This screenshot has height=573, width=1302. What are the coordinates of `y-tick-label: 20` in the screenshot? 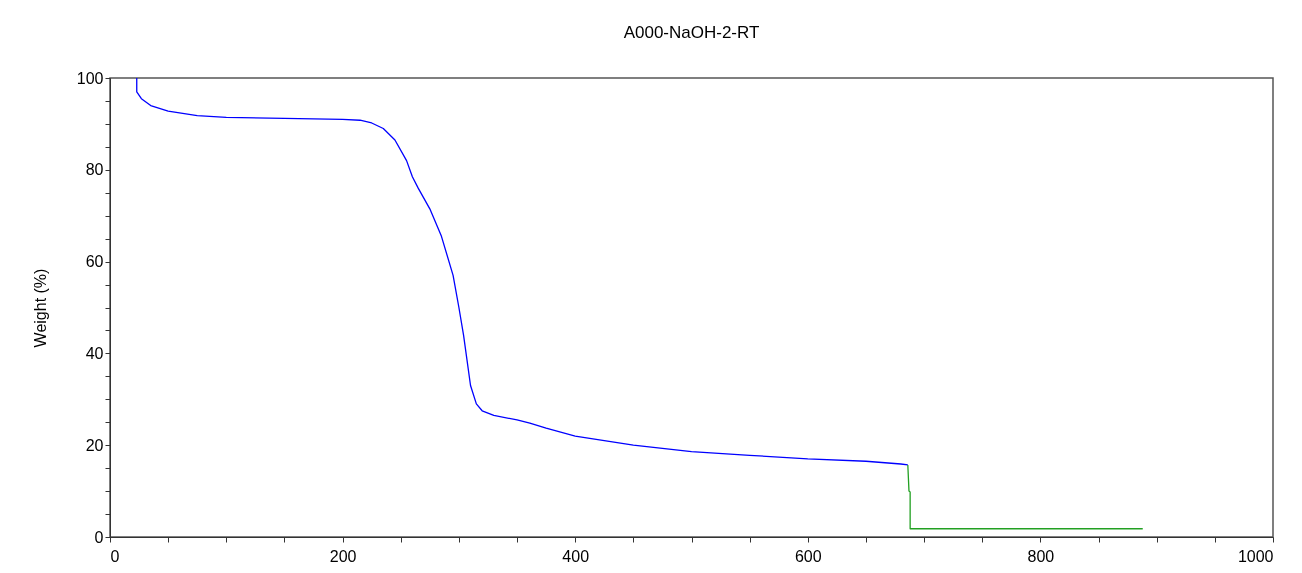 It's located at (94, 445).